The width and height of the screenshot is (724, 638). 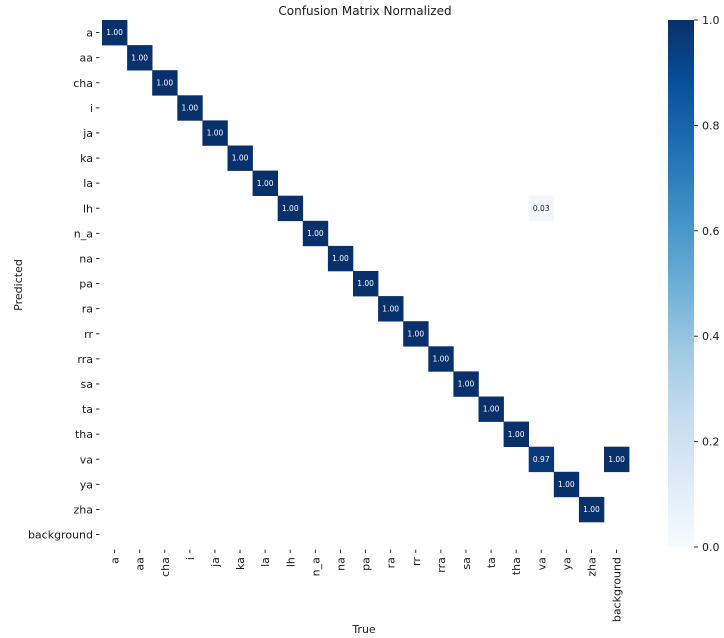 What do you see at coordinates (617, 589) in the screenshot?
I see `x-tick-label: background` at bounding box center [617, 589].